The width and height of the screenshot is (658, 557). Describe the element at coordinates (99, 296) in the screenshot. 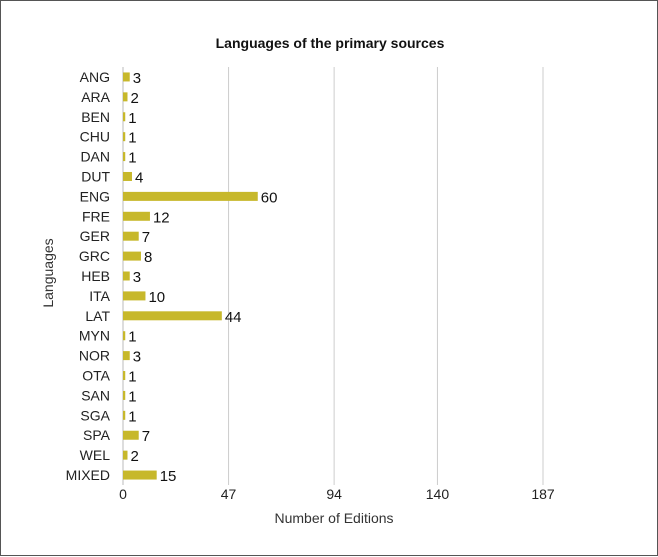

I see `category-label: ITA` at that location.